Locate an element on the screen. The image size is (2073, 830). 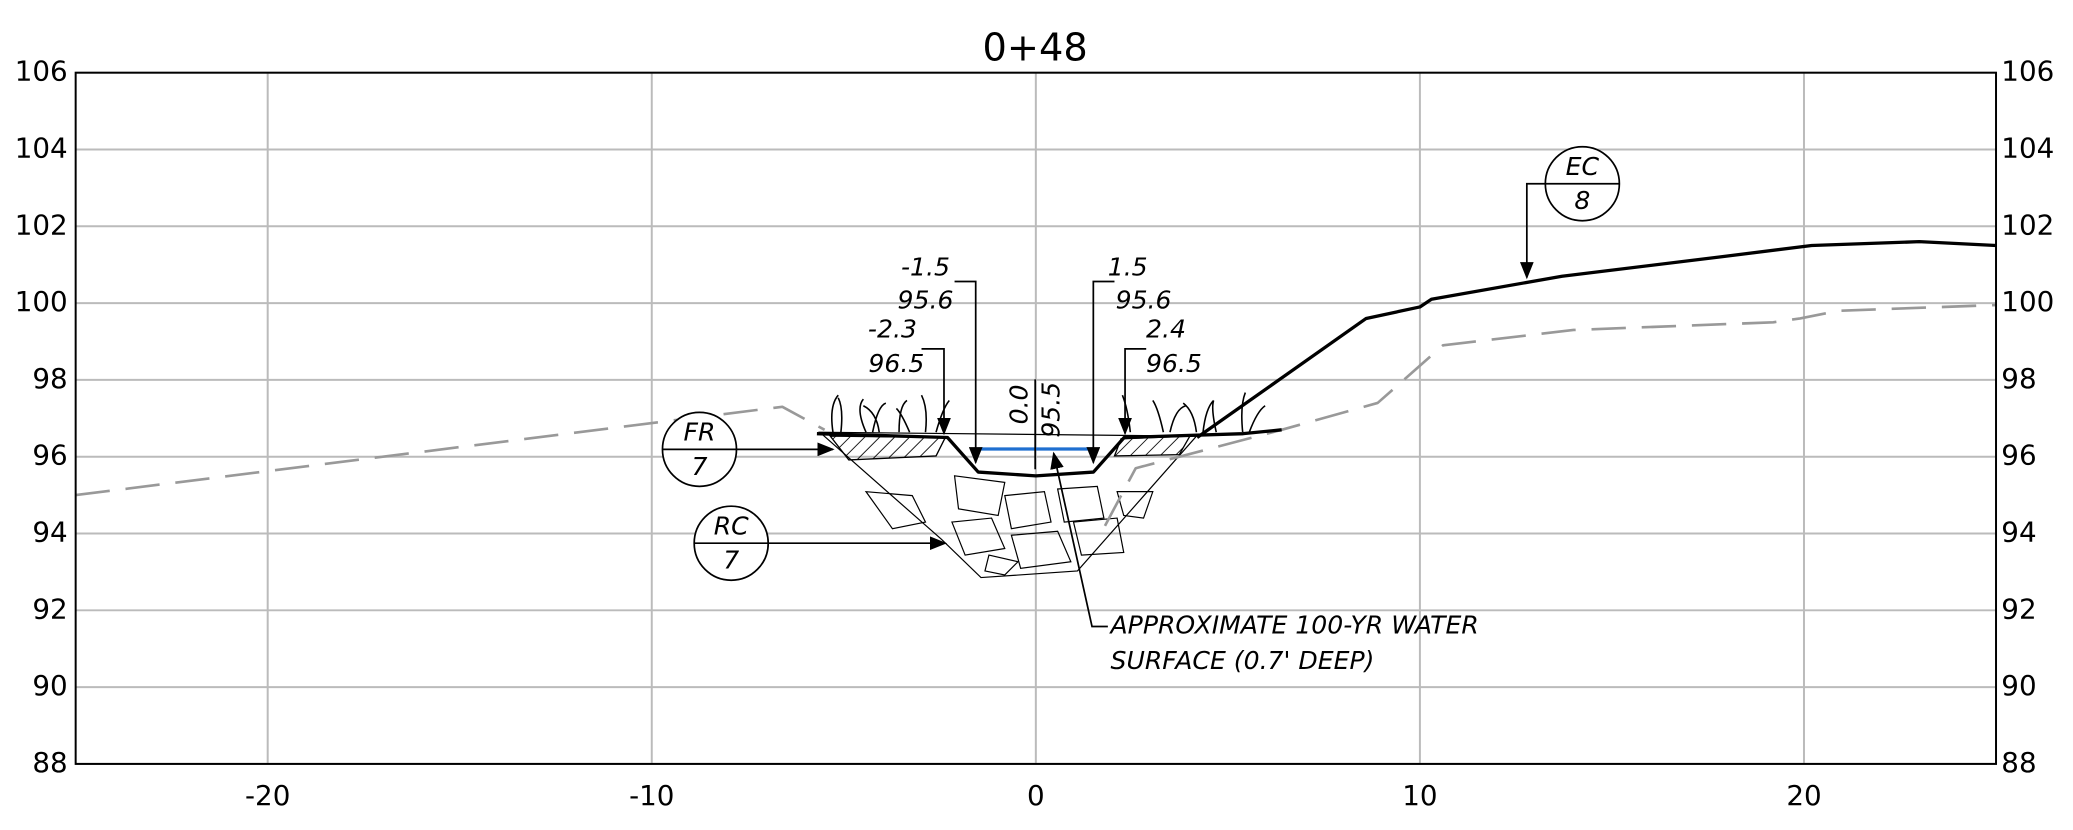
station-label: 1.5 is located at coordinates (1128, 266).